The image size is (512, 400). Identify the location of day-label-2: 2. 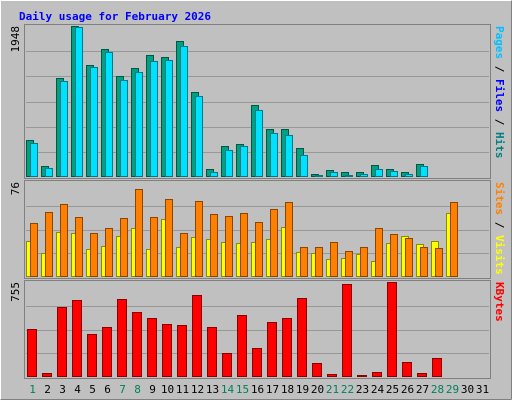
(47, 389).